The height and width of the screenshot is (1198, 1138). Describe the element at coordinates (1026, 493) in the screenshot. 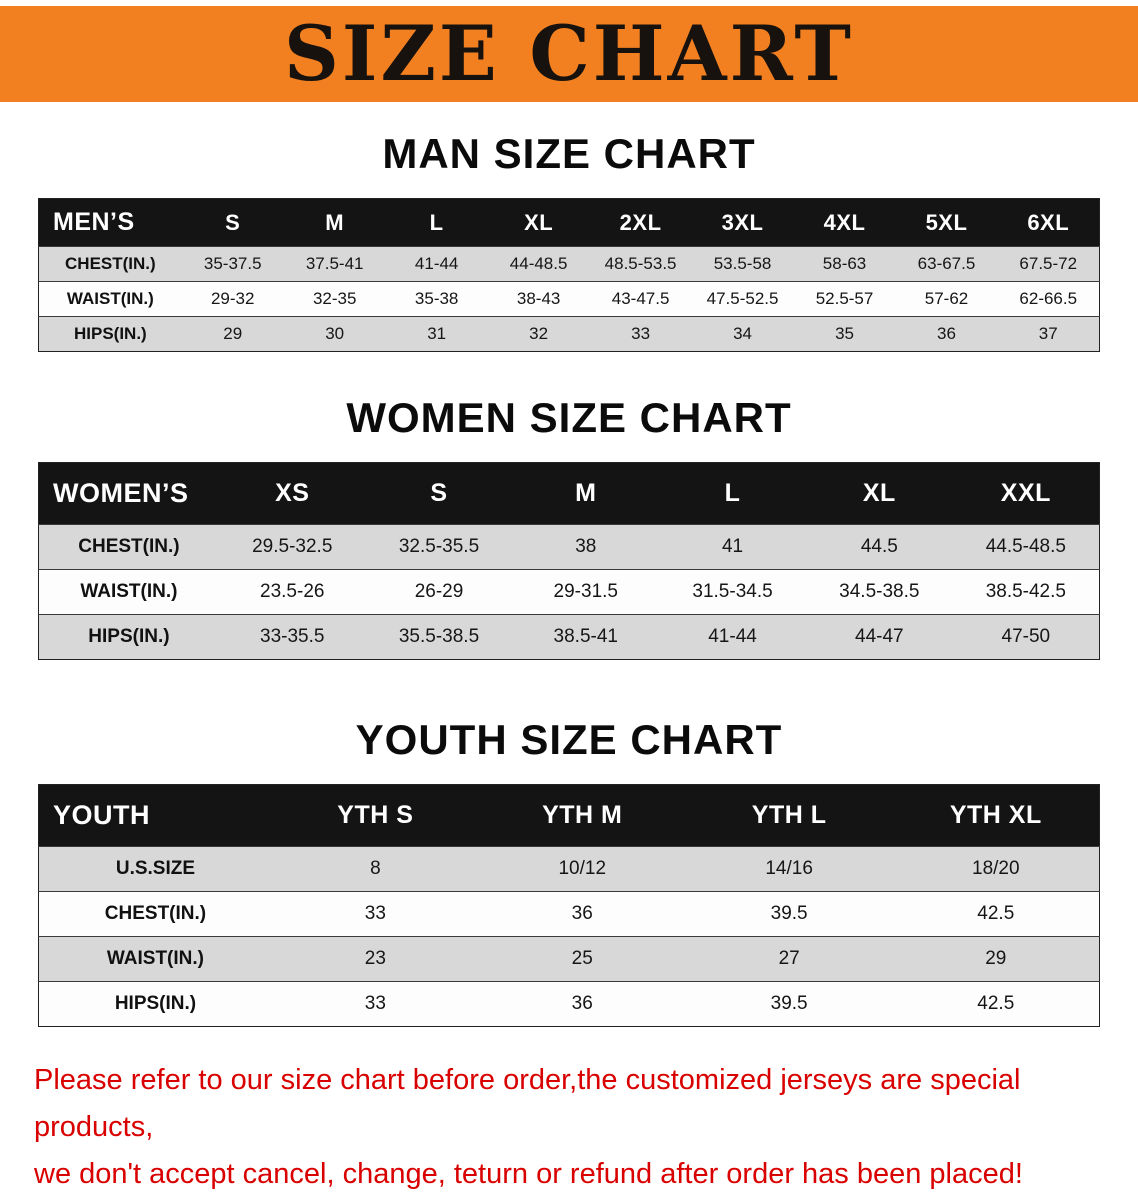

I see `size-column-header: XXL` at that location.